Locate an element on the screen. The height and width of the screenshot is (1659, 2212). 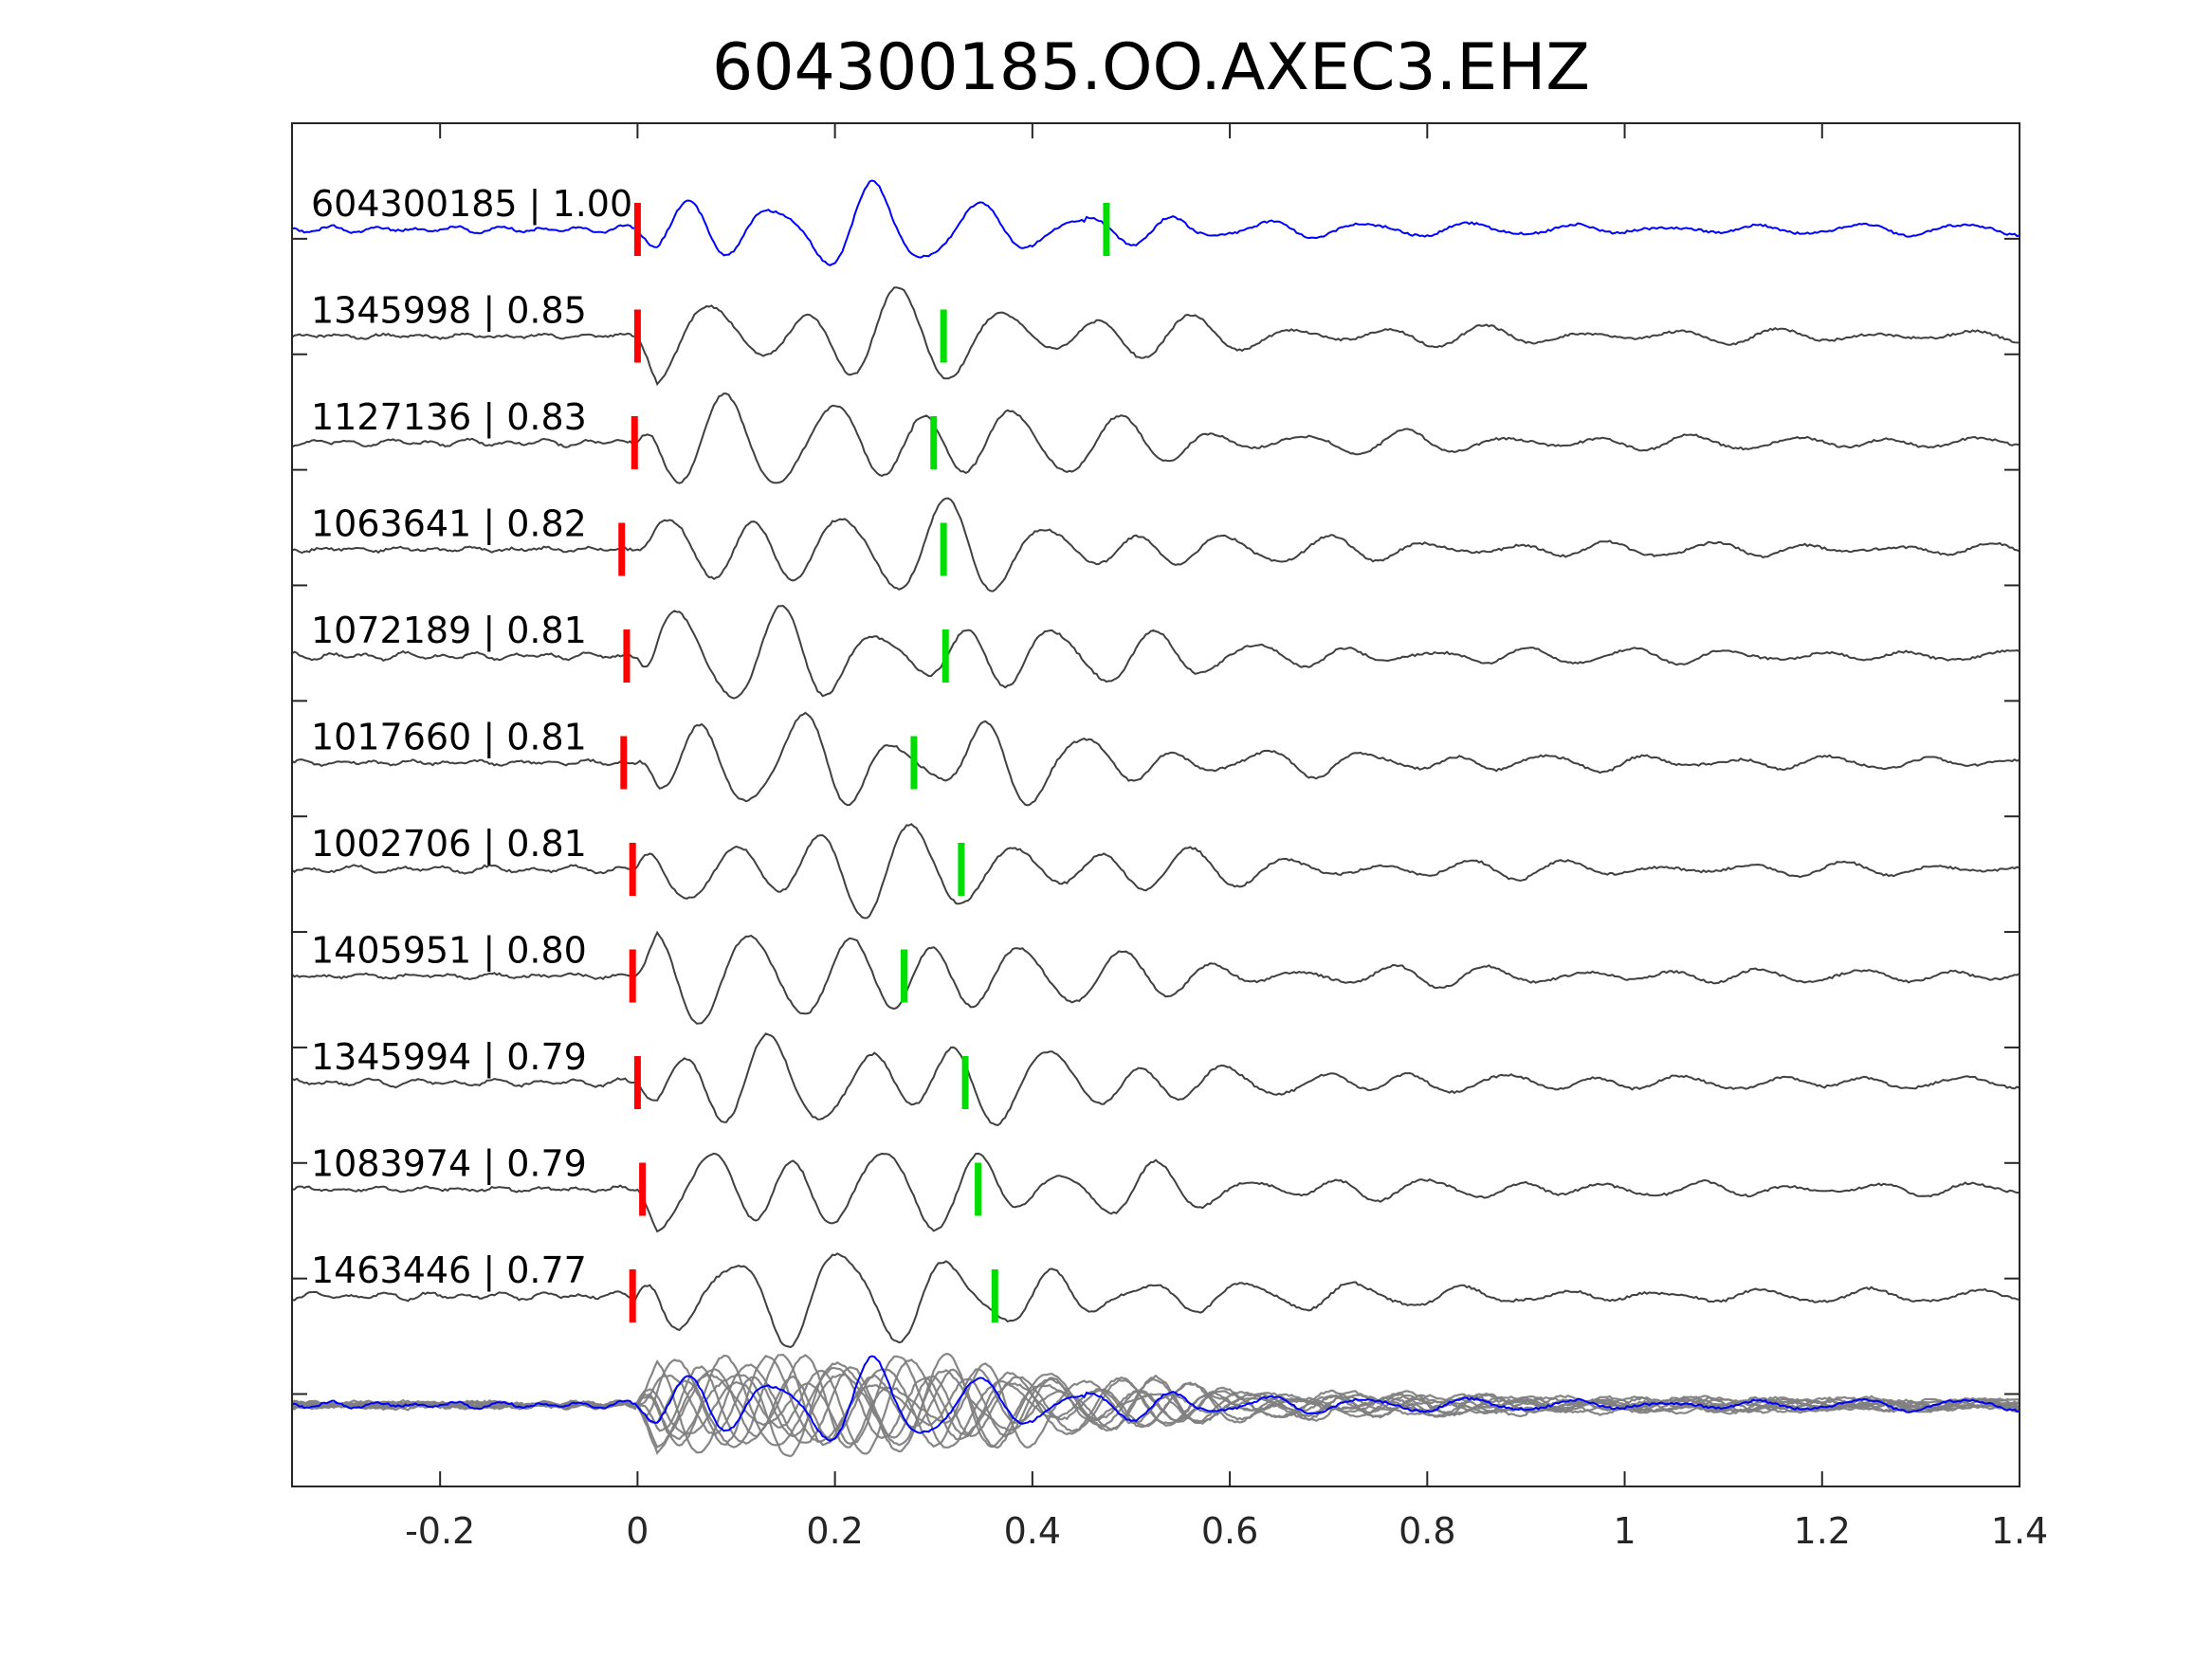
x-tick-label: 1 is located at coordinates (1624, 1531).